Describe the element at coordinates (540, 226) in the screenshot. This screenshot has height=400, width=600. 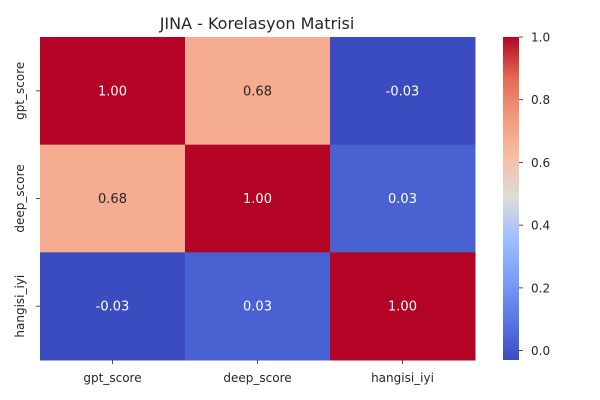
I see `colorbar-tick-label: 0.4` at that location.